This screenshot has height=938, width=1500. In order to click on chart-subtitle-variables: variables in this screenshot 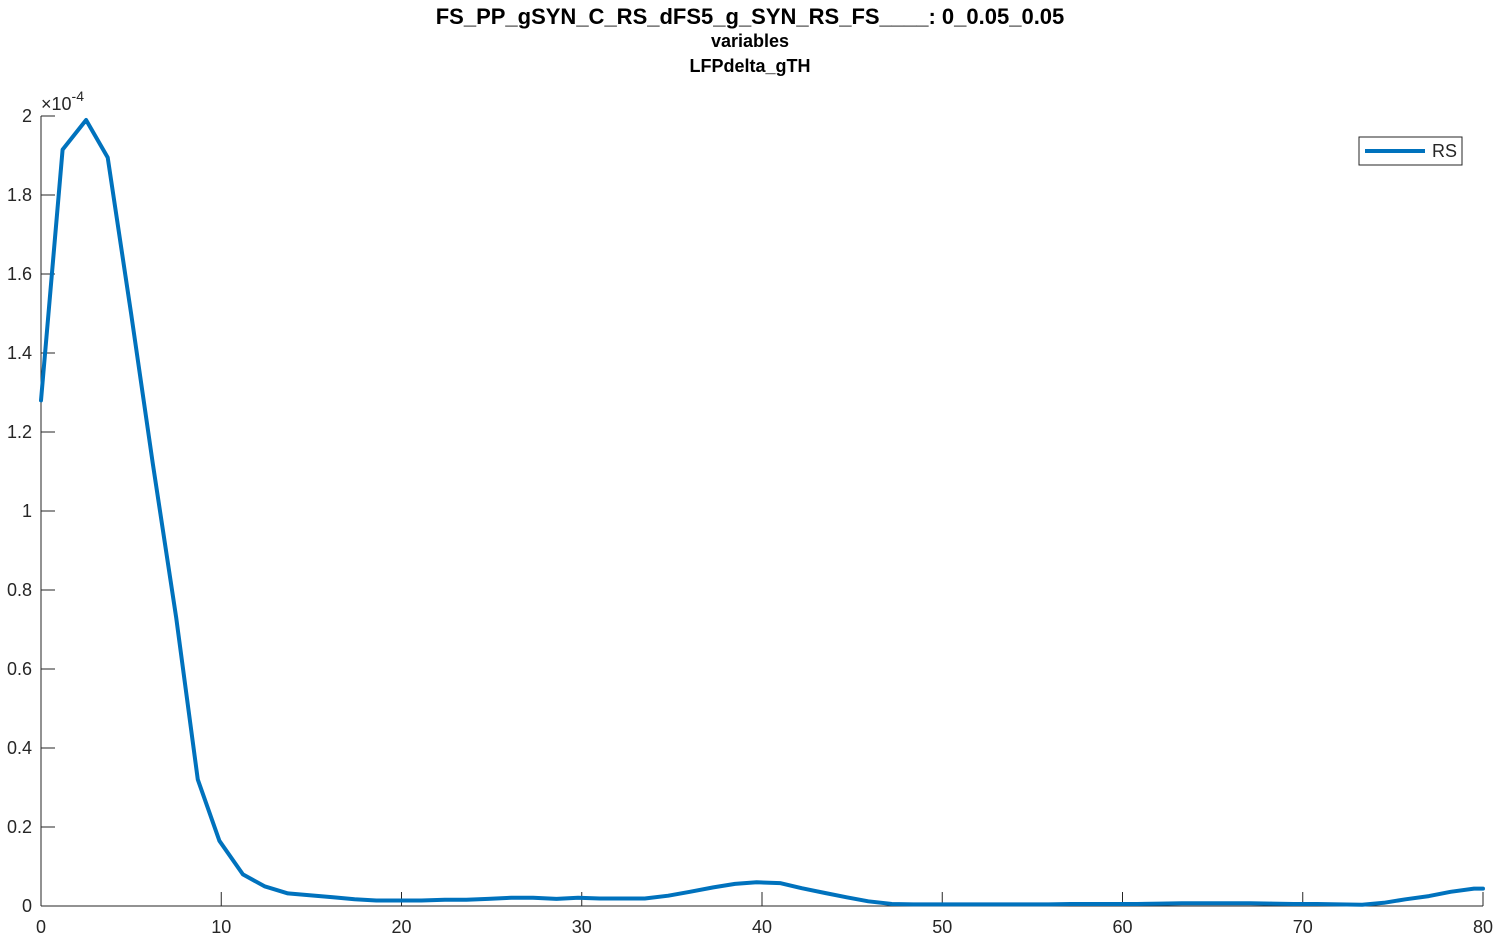, I will do `click(750, 41)`.